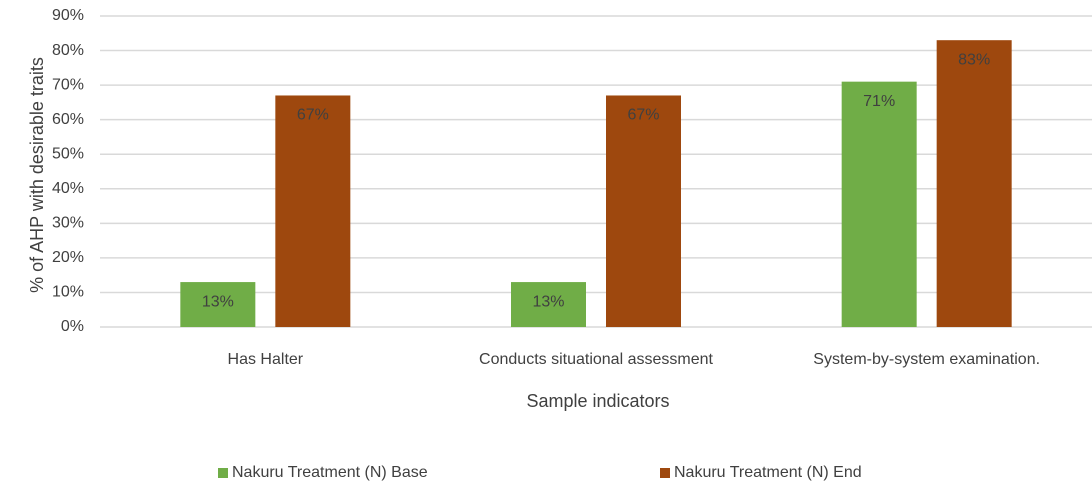  What do you see at coordinates (330, 472) in the screenshot?
I see `legend-label: Nakuru Treatment (N) Base` at bounding box center [330, 472].